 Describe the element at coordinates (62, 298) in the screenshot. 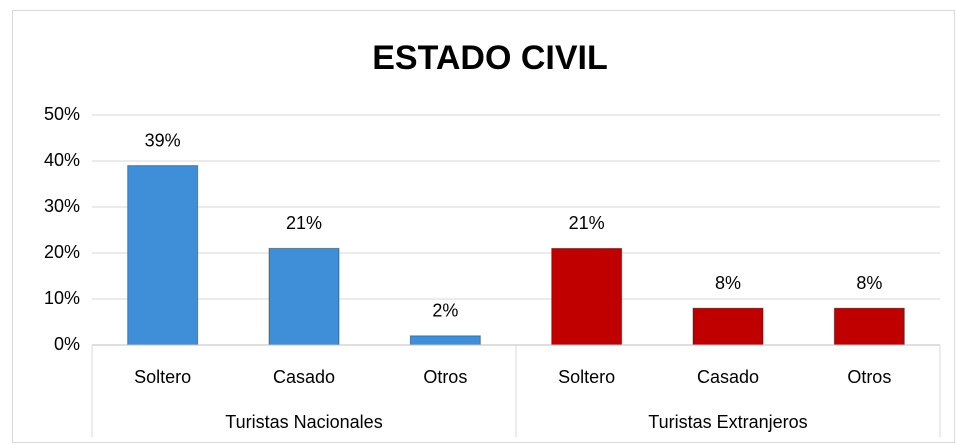

I see `y-tick-label: 10%` at that location.